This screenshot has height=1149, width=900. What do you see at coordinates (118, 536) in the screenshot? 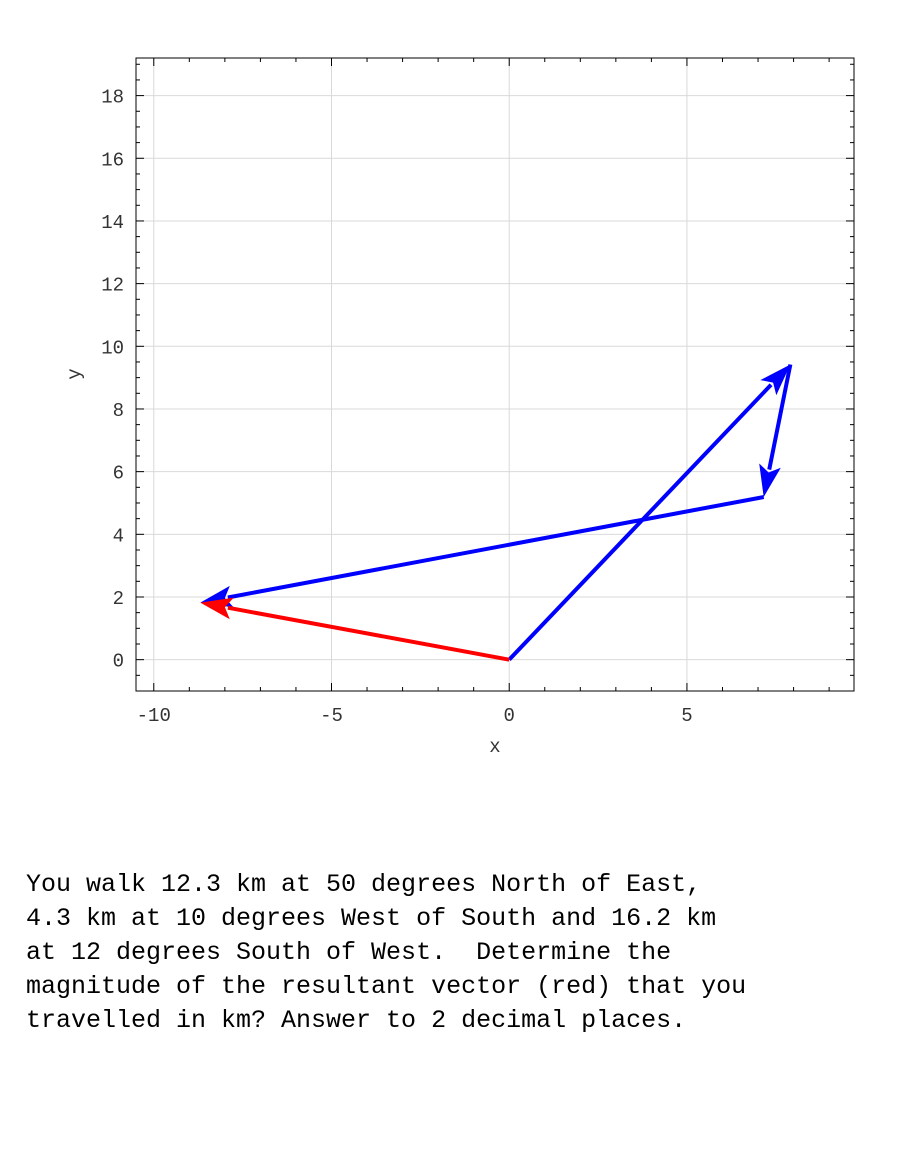
I see `y-tick-label: 4` at bounding box center [118, 536].